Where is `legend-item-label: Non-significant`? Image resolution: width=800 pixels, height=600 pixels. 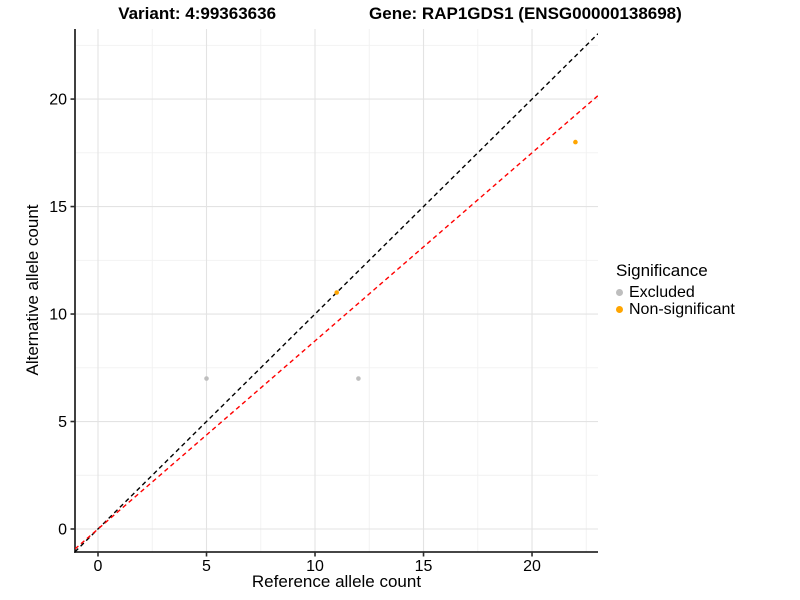
legend-item-label: Non-significant is located at coordinates (682, 309).